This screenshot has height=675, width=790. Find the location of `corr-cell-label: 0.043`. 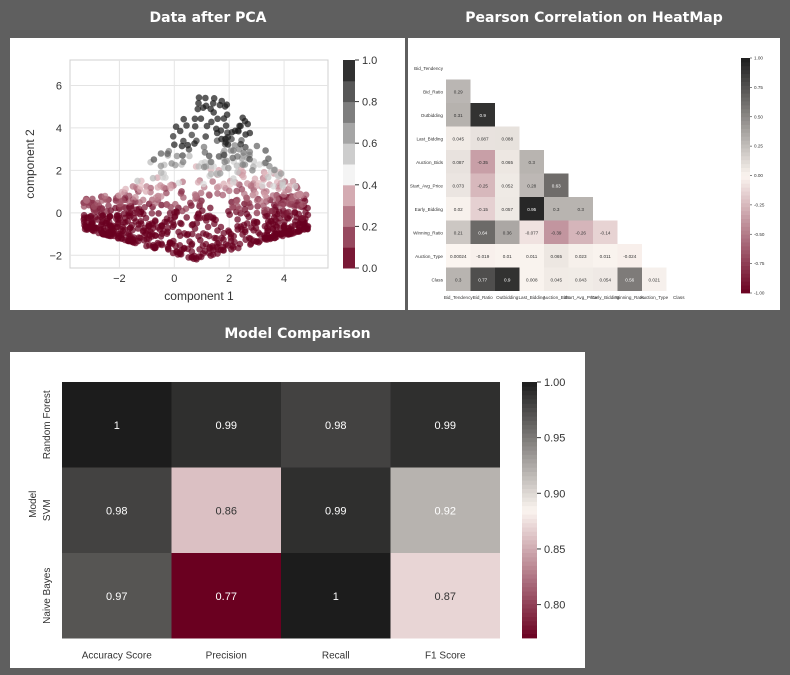

corr-cell-label: 0.043 is located at coordinates (581, 279).